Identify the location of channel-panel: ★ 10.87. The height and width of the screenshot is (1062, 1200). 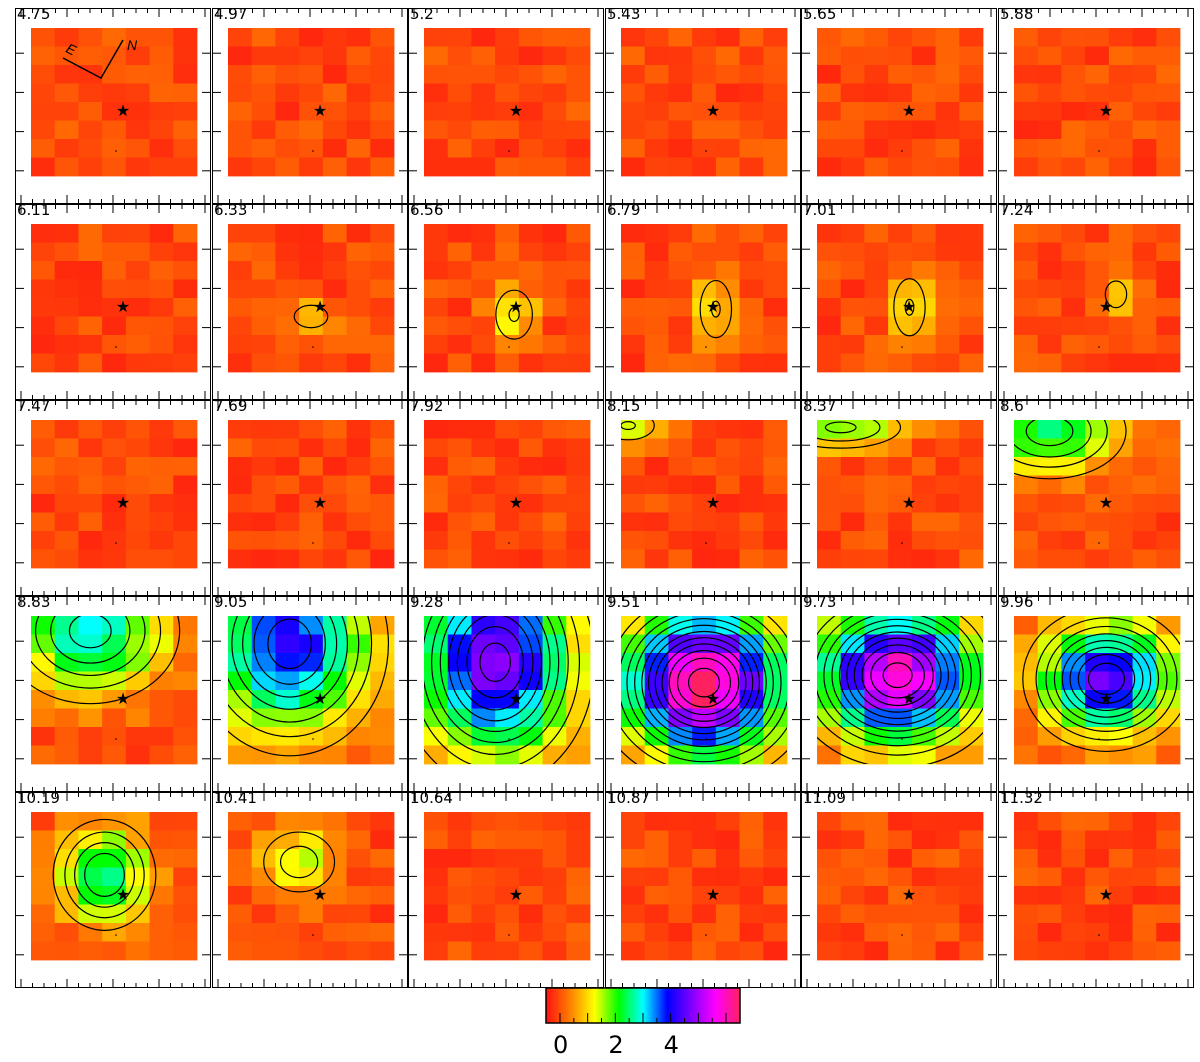
(703, 889).